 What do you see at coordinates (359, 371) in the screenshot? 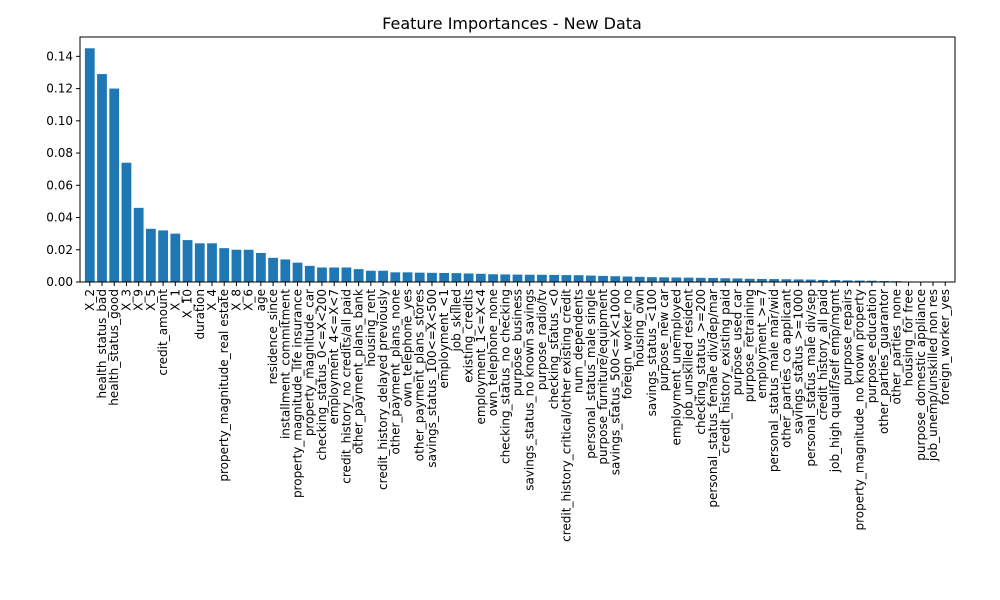
I see `x-tick-label-22: other_payment_plans_bank` at bounding box center [359, 371].